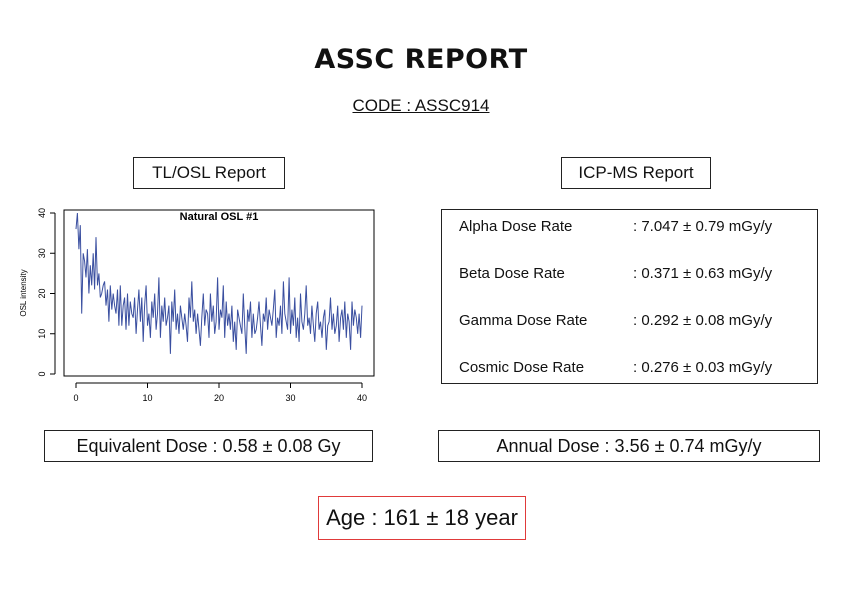  Describe the element at coordinates (219, 217) in the screenshot. I see `chart-title: Natural OSL #1` at that location.